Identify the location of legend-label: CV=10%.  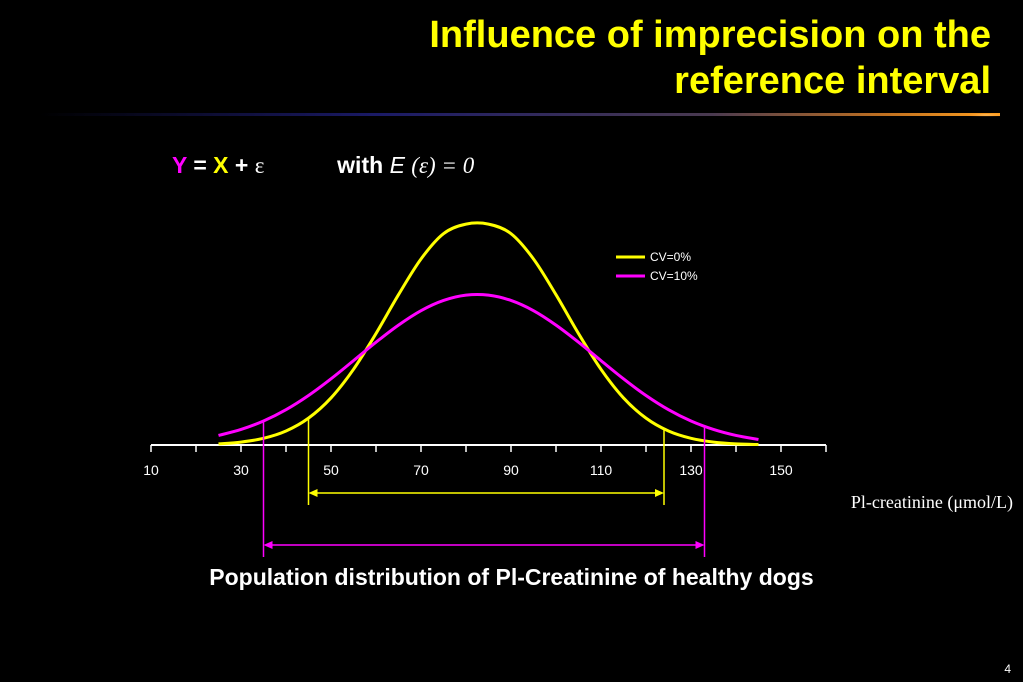
(674, 276).